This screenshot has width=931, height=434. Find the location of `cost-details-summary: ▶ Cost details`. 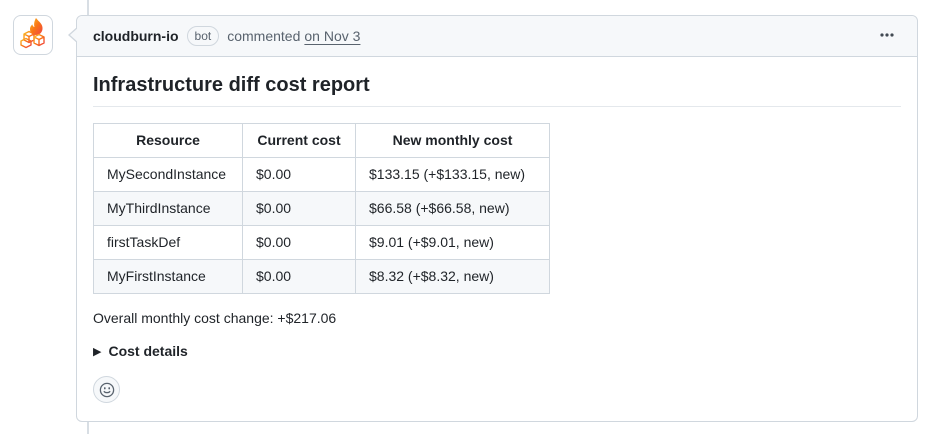

cost-details-summary: ▶ Cost details is located at coordinates (497, 351).